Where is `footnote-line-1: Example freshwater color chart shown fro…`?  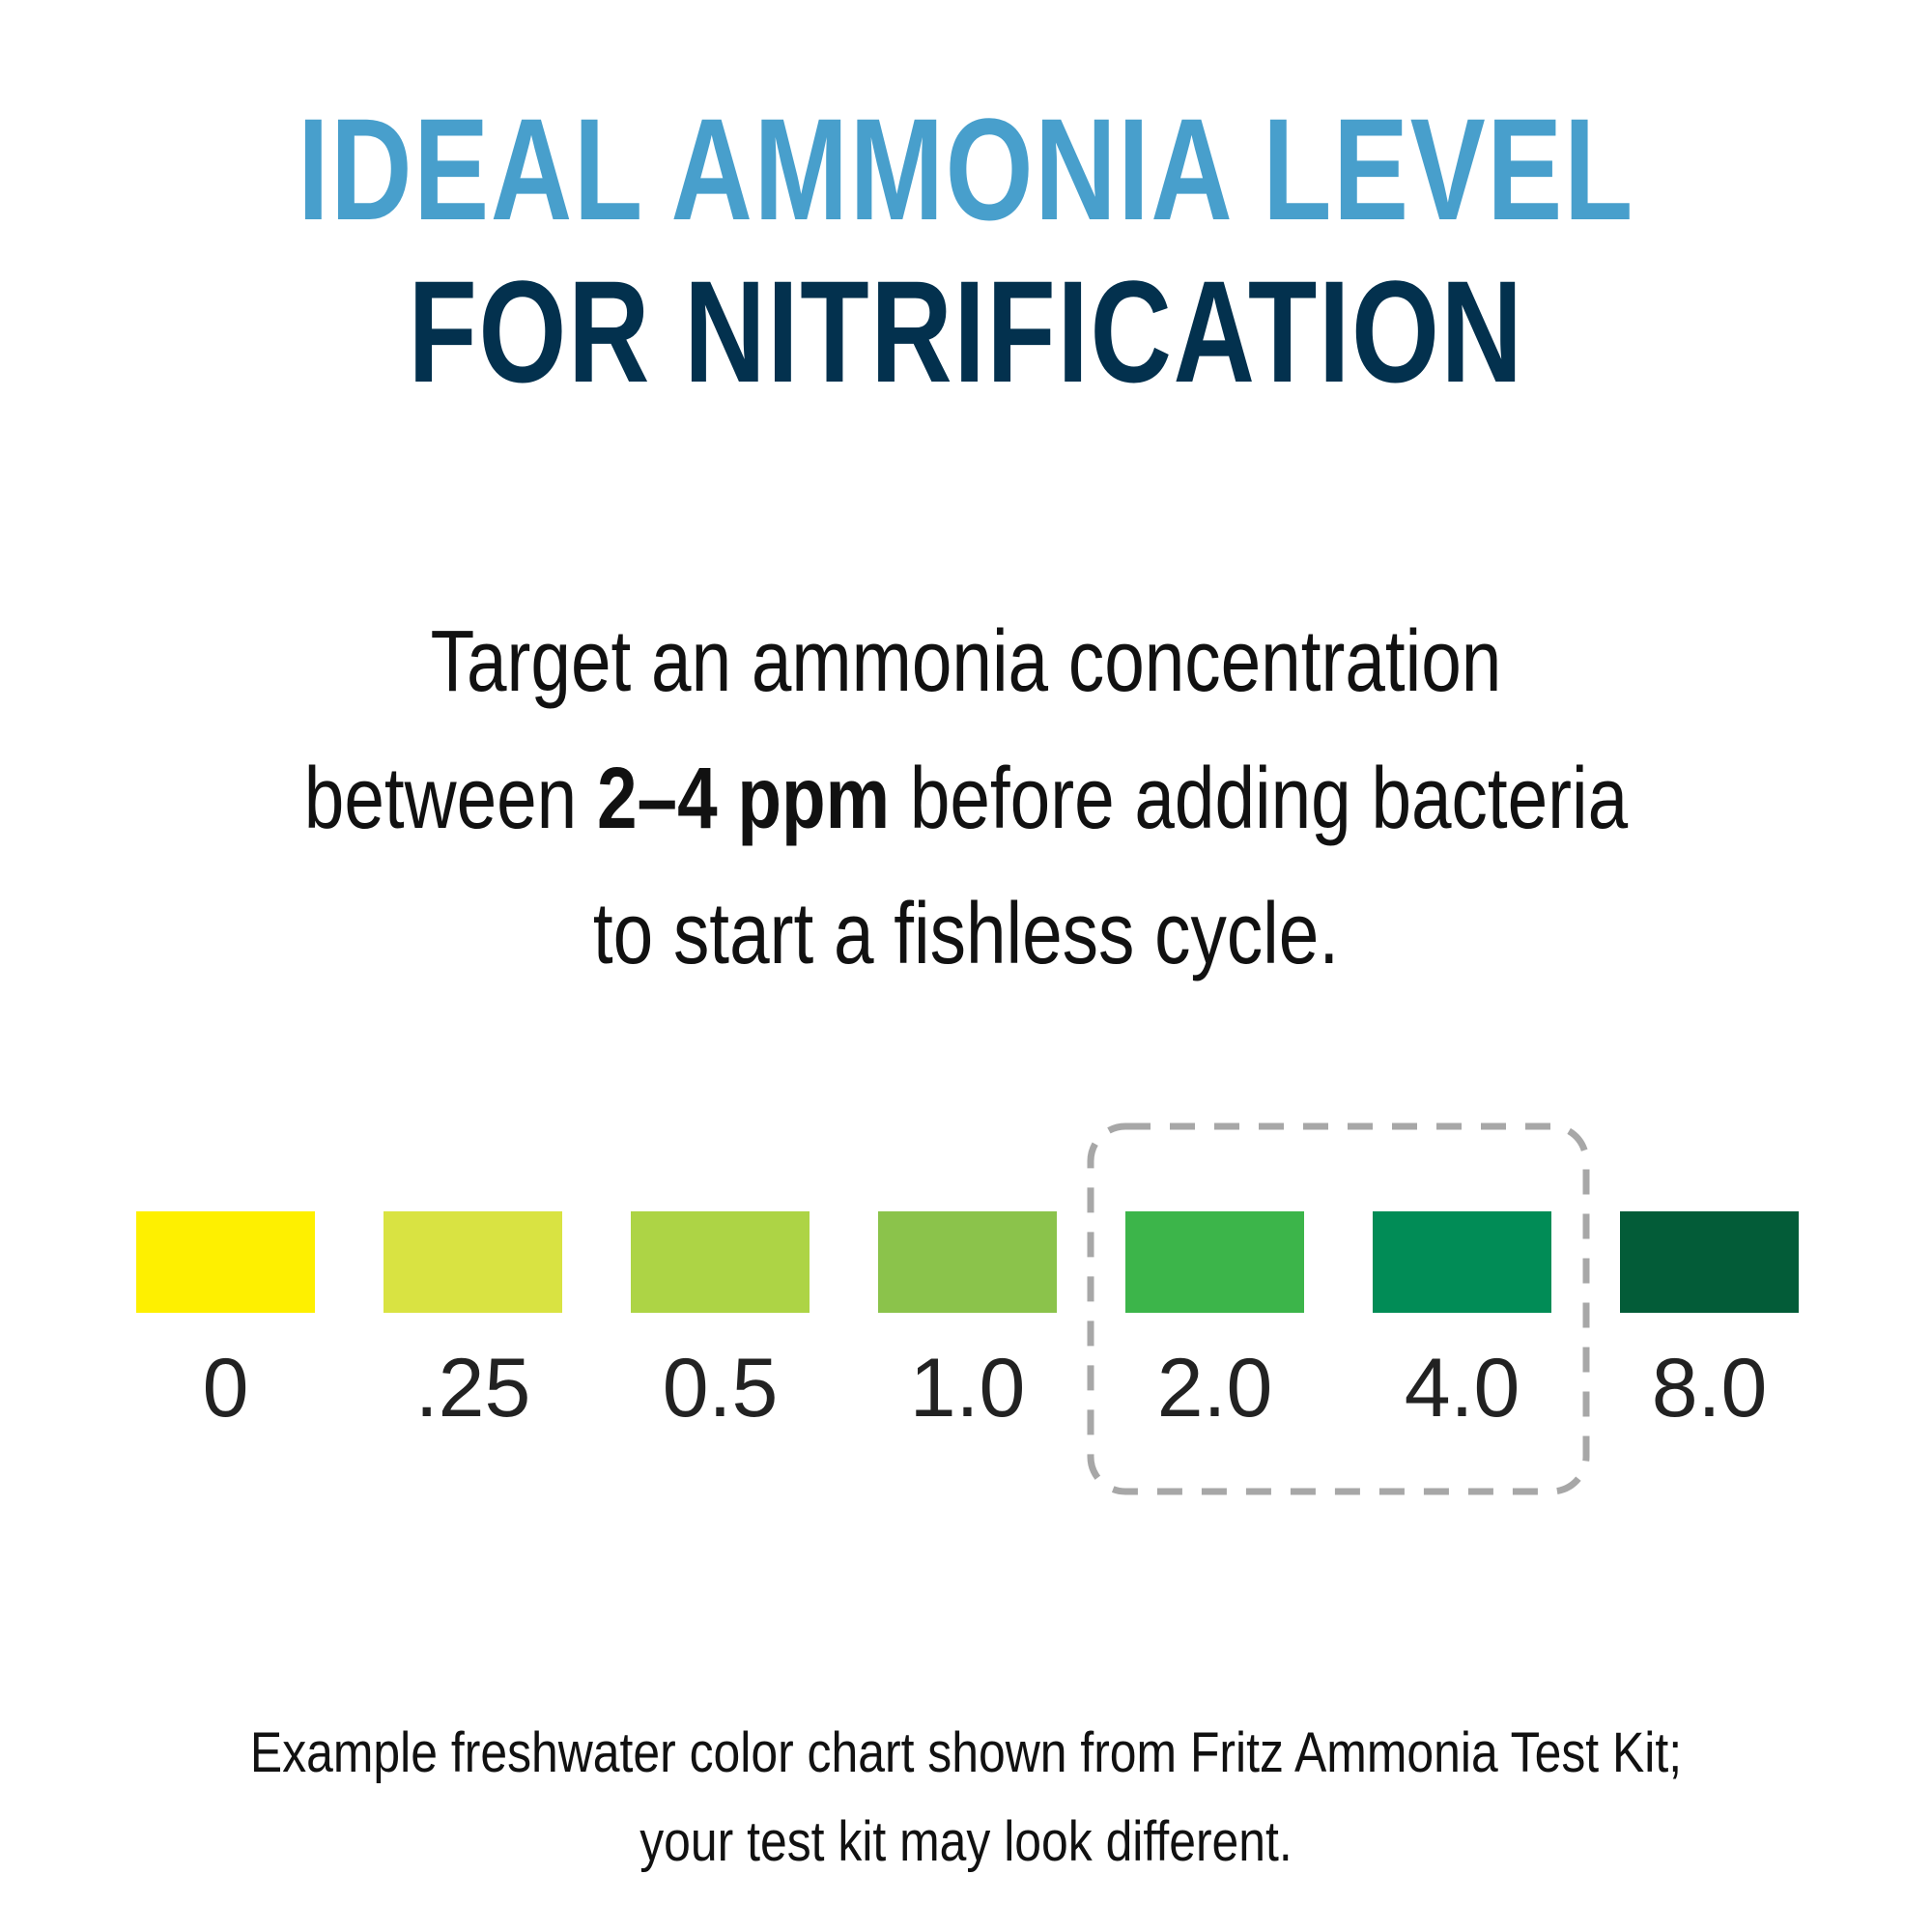 footnote-line-1: Example freshwater color chart shown fro… is located at coordinates (966, 1752).